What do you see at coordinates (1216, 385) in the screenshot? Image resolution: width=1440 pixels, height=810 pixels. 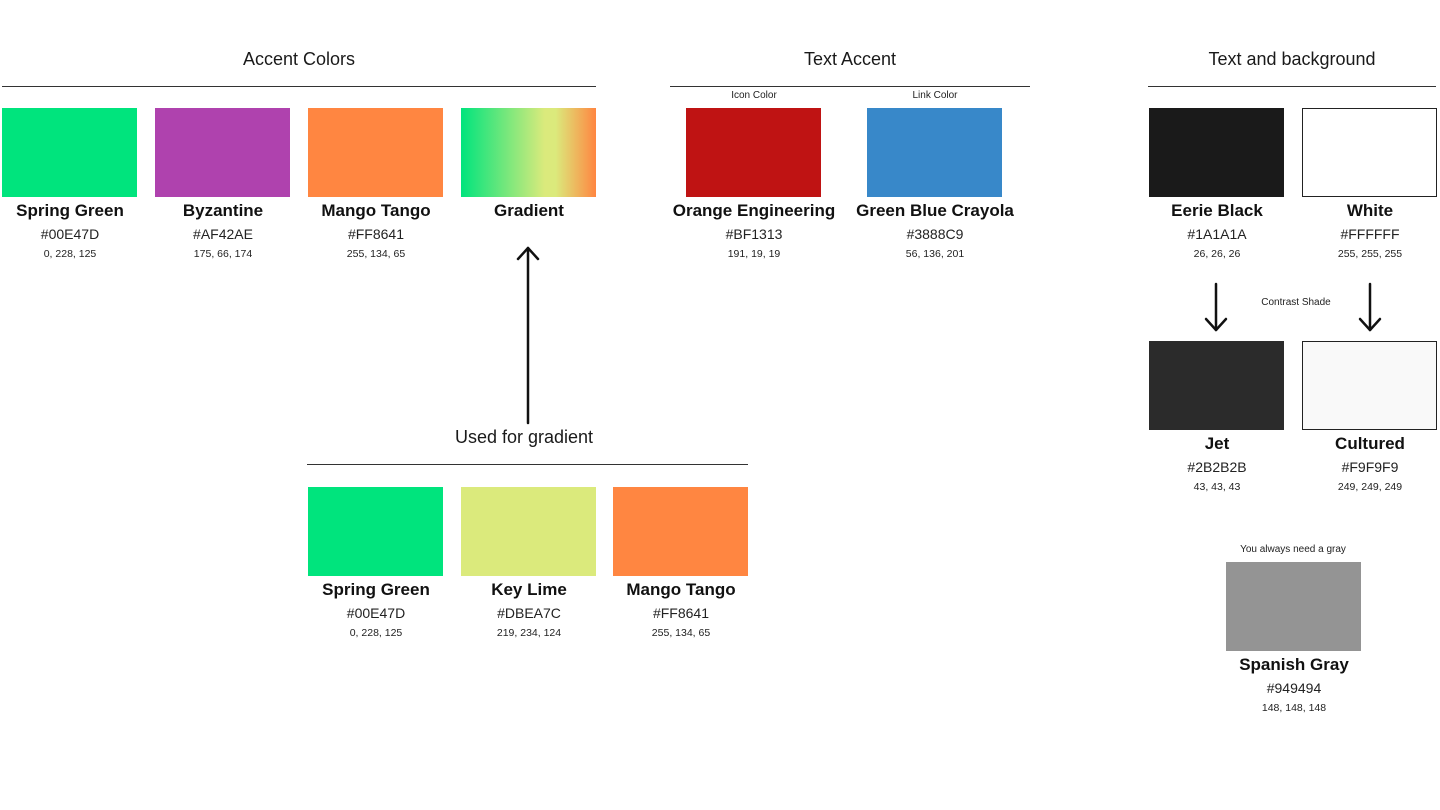 I see `swatch-jet` at bounding box center [1216, 385].